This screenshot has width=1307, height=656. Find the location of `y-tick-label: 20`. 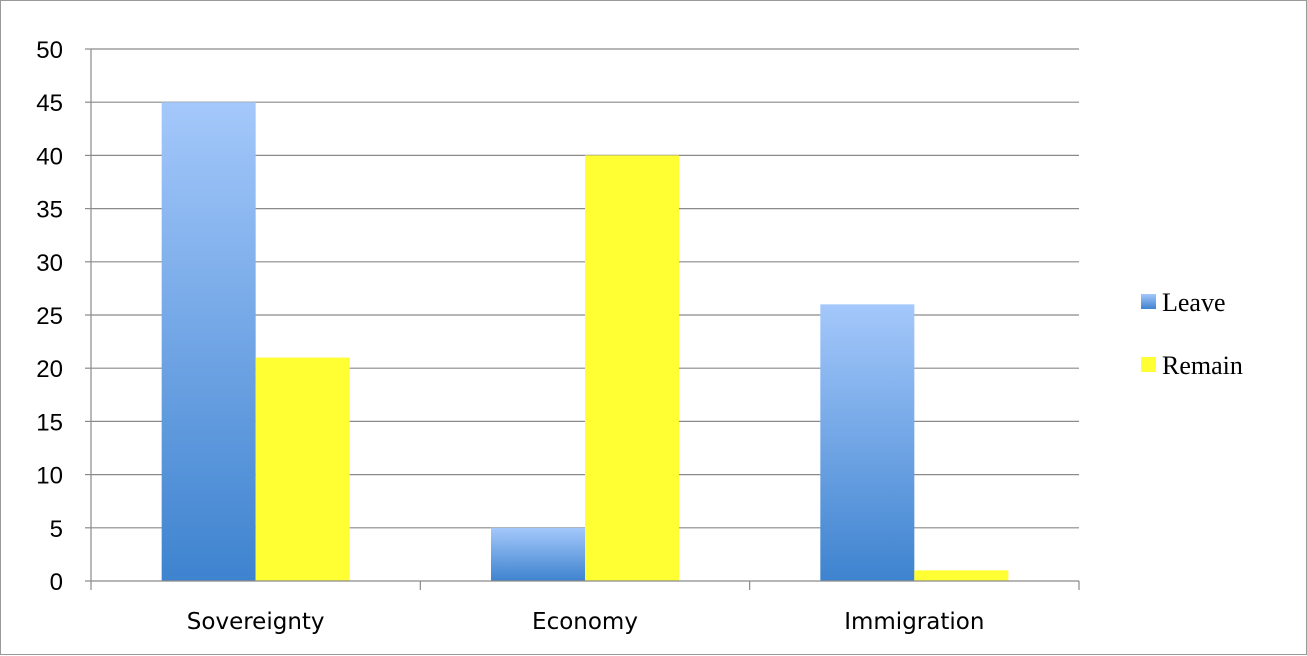

y-tick-label: 20 is located at coordinates (49, 369).